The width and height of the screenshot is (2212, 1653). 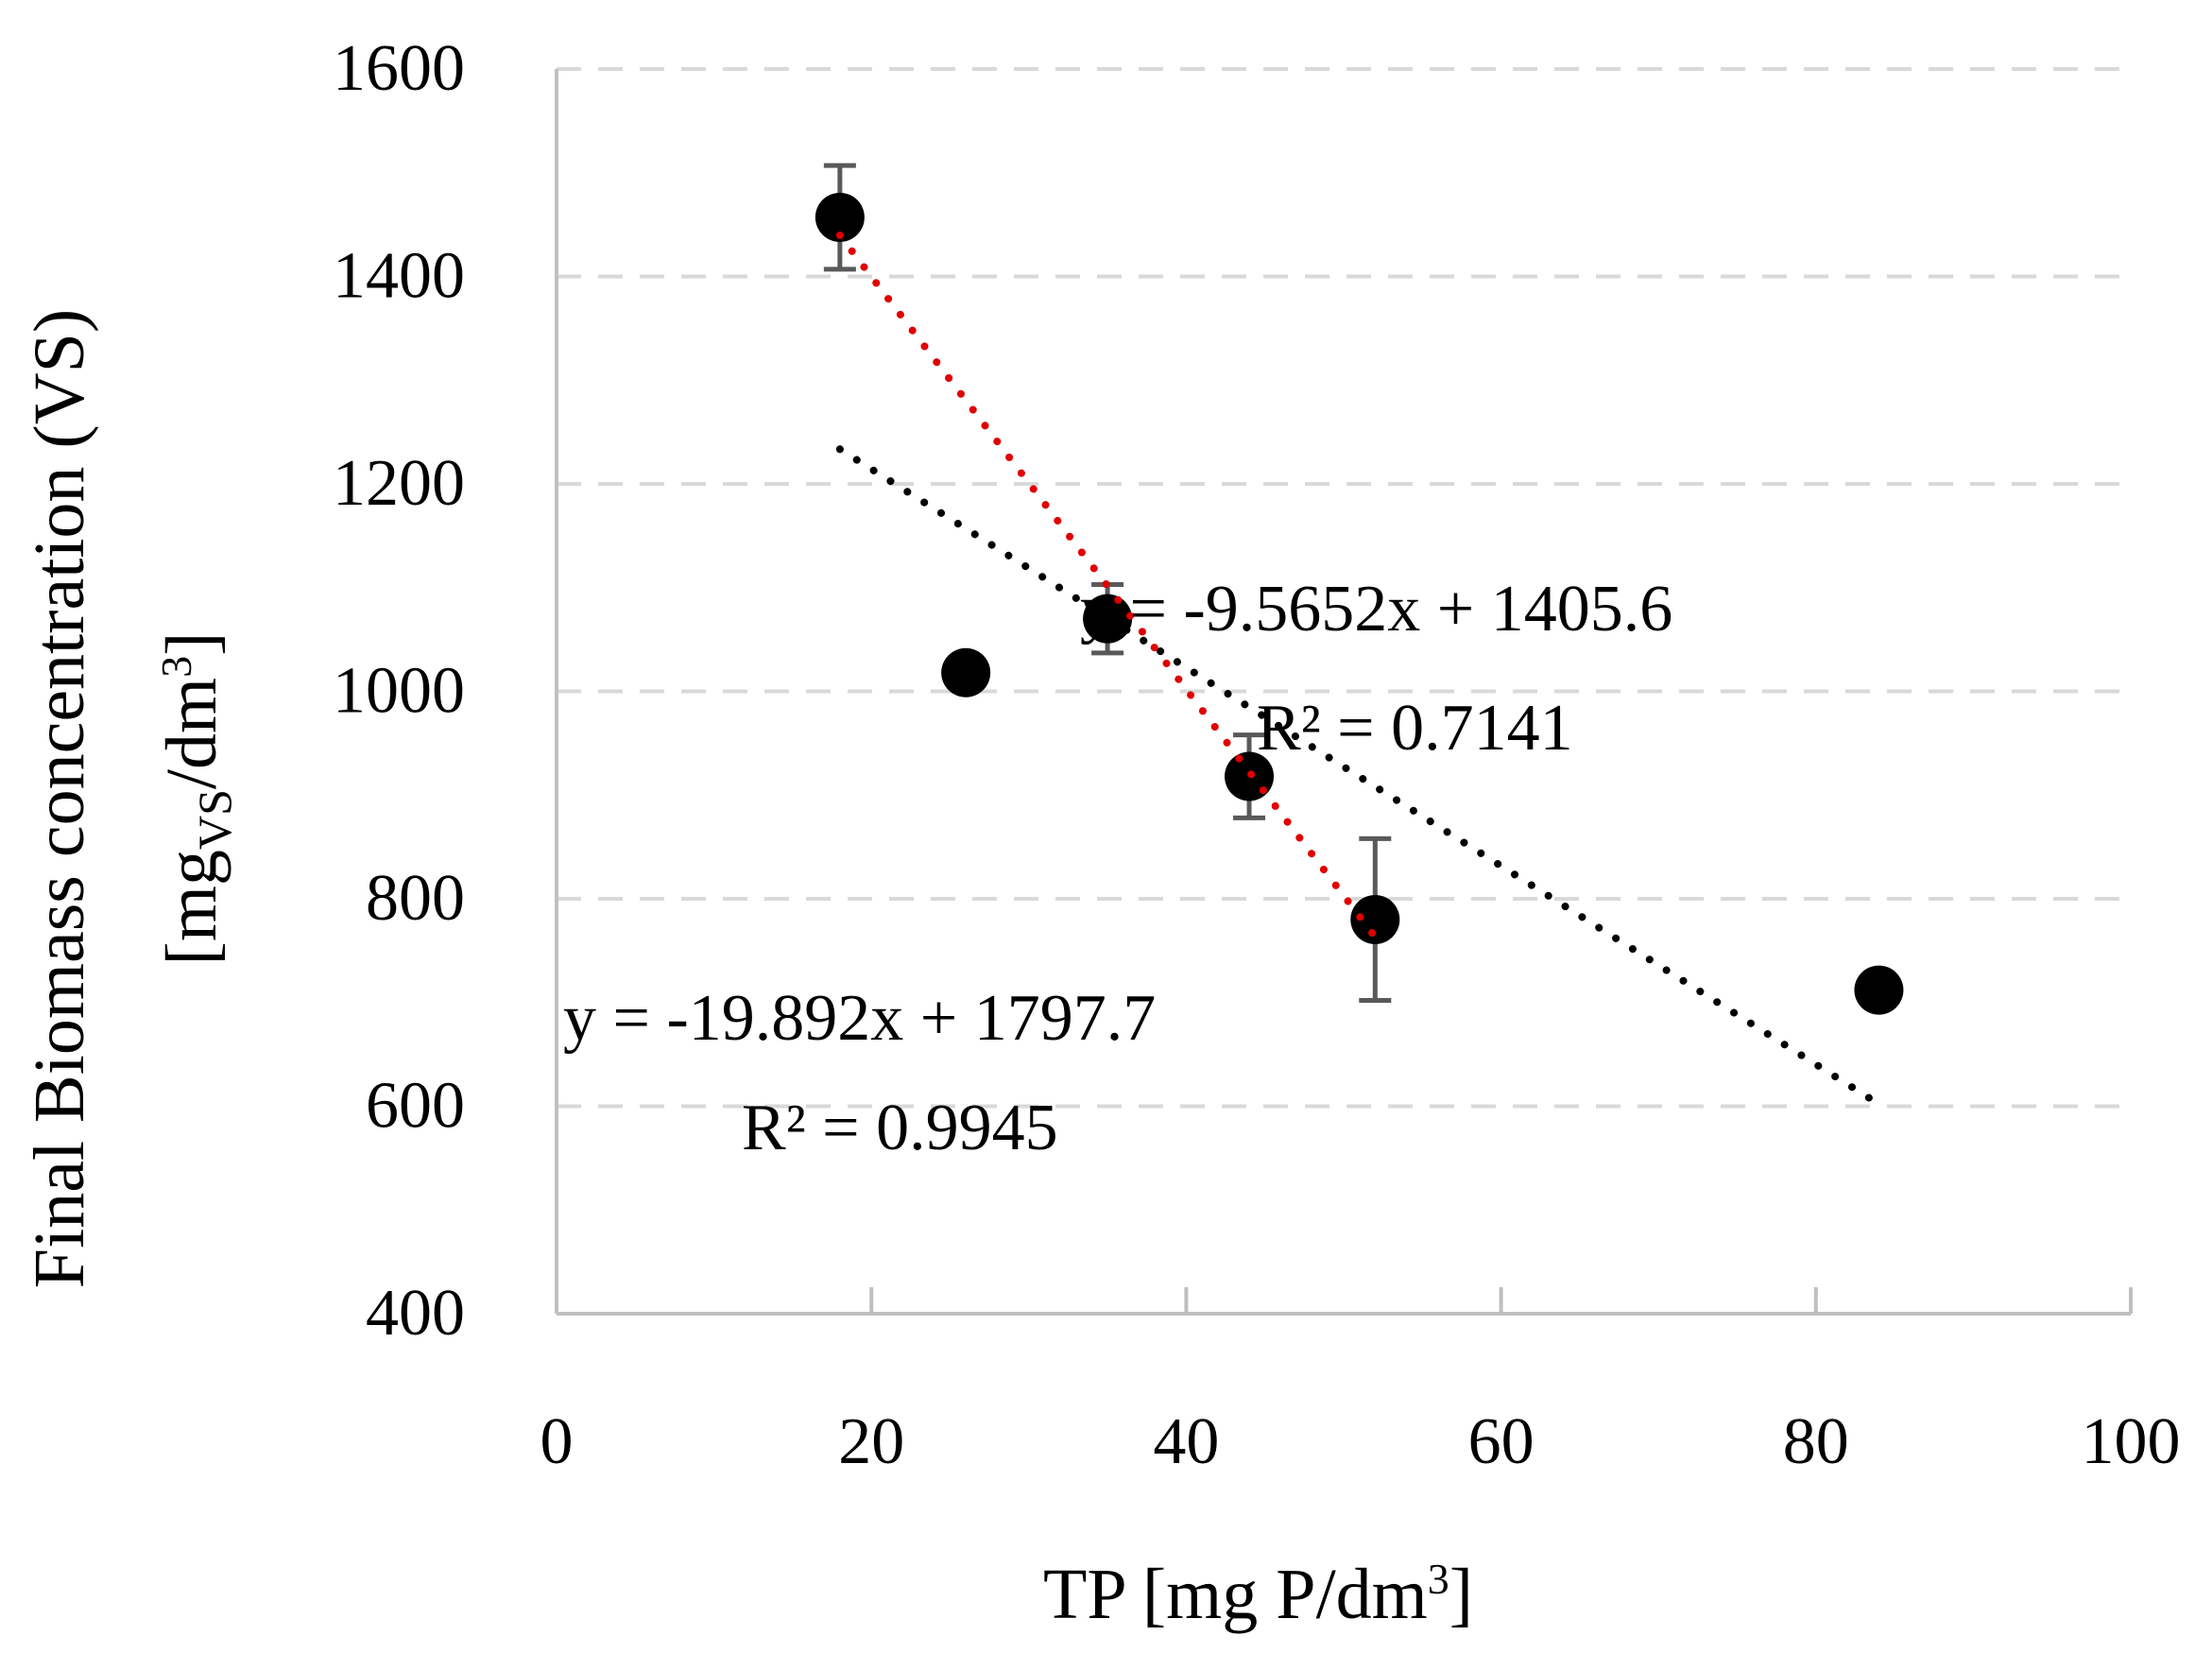 I want to click on trendline-subset, so click(x=1107, y=586).